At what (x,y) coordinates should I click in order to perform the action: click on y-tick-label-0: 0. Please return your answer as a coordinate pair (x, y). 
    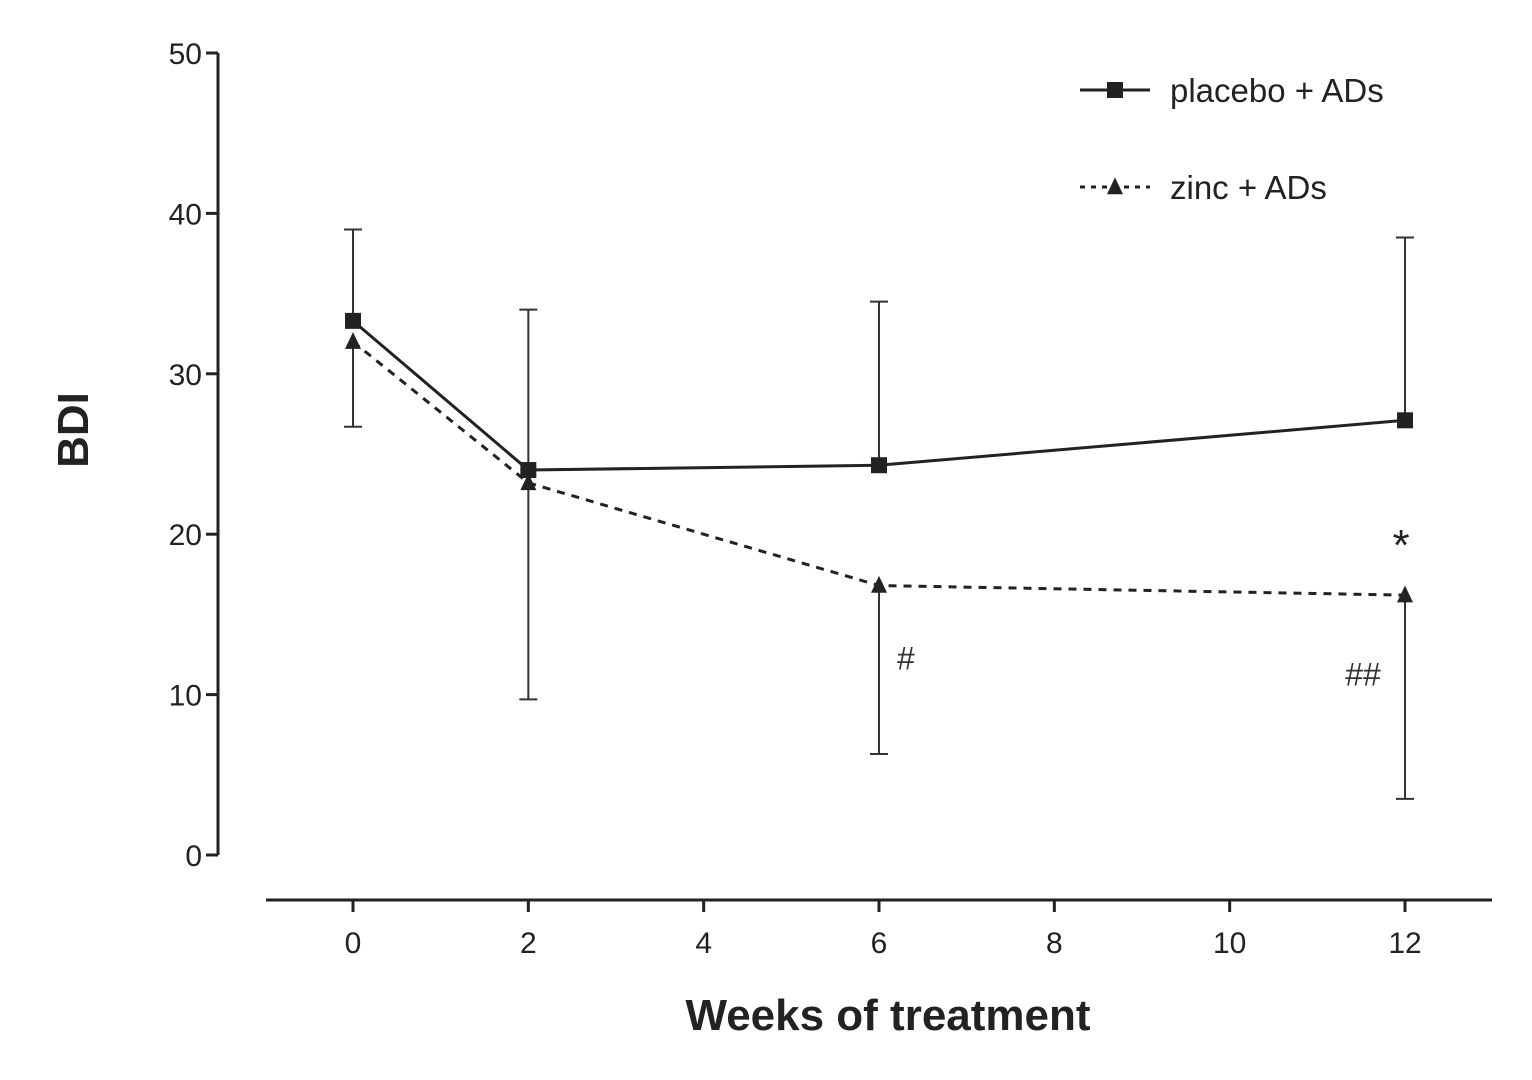
    Looking at the image, I should click on (193, 856).